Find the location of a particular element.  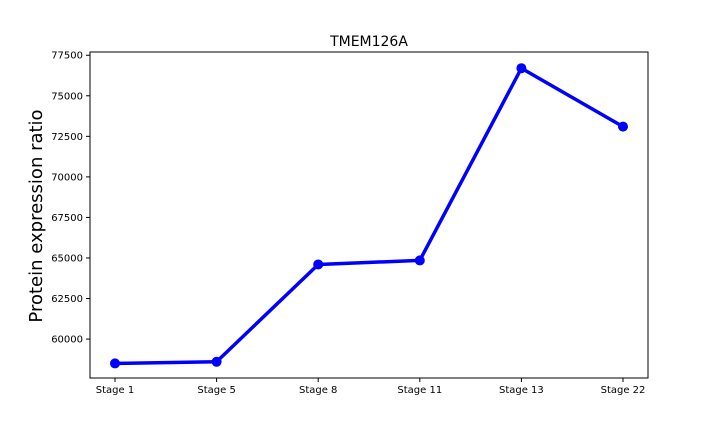

y-tick-label: 60000 is located at coordinates (67, 340).